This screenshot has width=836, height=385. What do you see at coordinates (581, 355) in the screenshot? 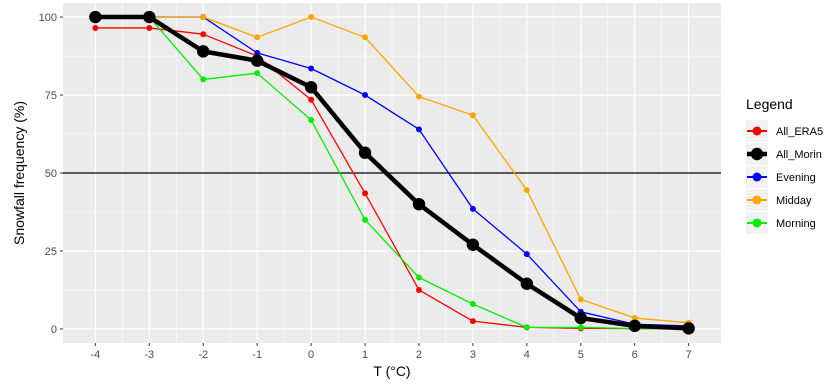
I see `x-tick-label: 5` at bounding box center [581, 355].